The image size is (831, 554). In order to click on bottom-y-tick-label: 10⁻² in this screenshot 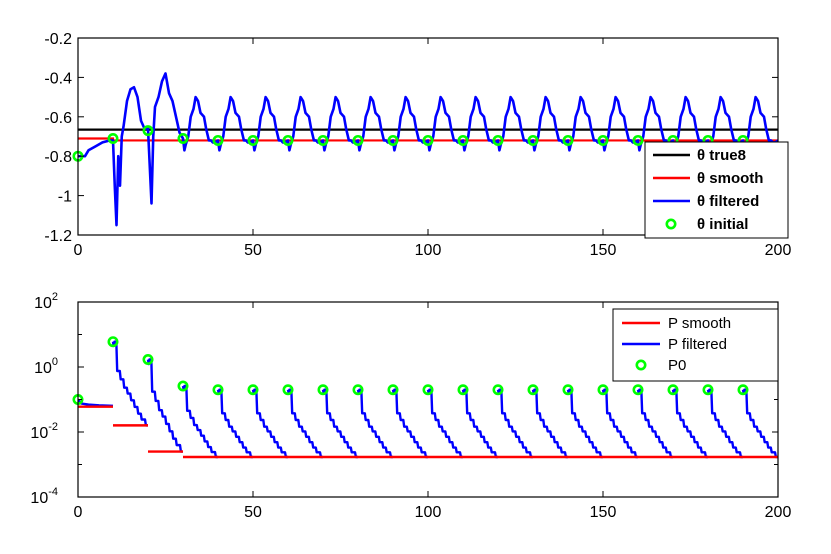, I will do `click(44, 431)`.